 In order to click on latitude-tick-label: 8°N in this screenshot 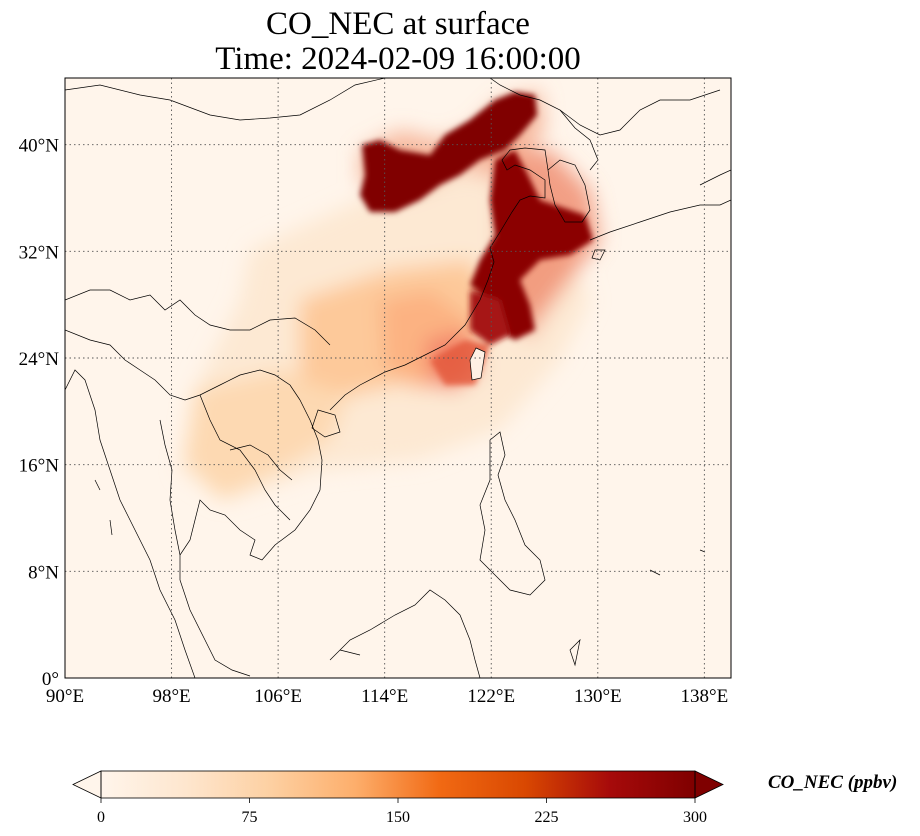, I will do `click(43, 572)`.